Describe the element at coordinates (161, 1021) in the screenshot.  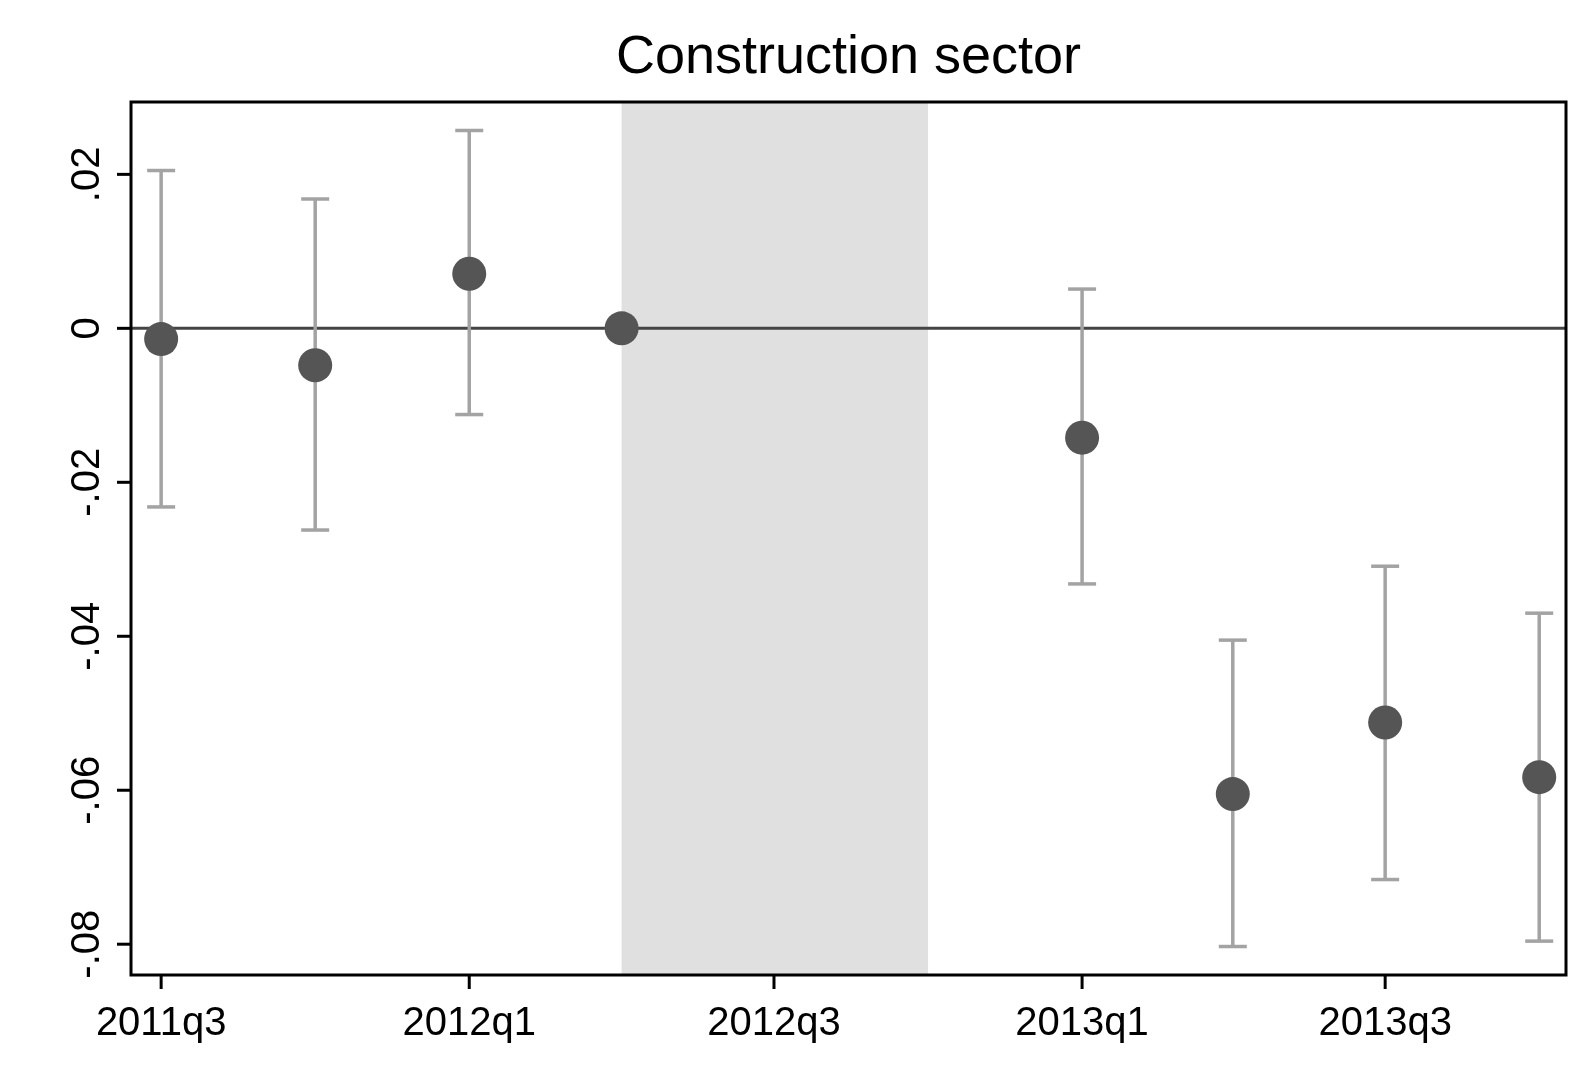
I see `x-tick-label: 2011q3` at that location.